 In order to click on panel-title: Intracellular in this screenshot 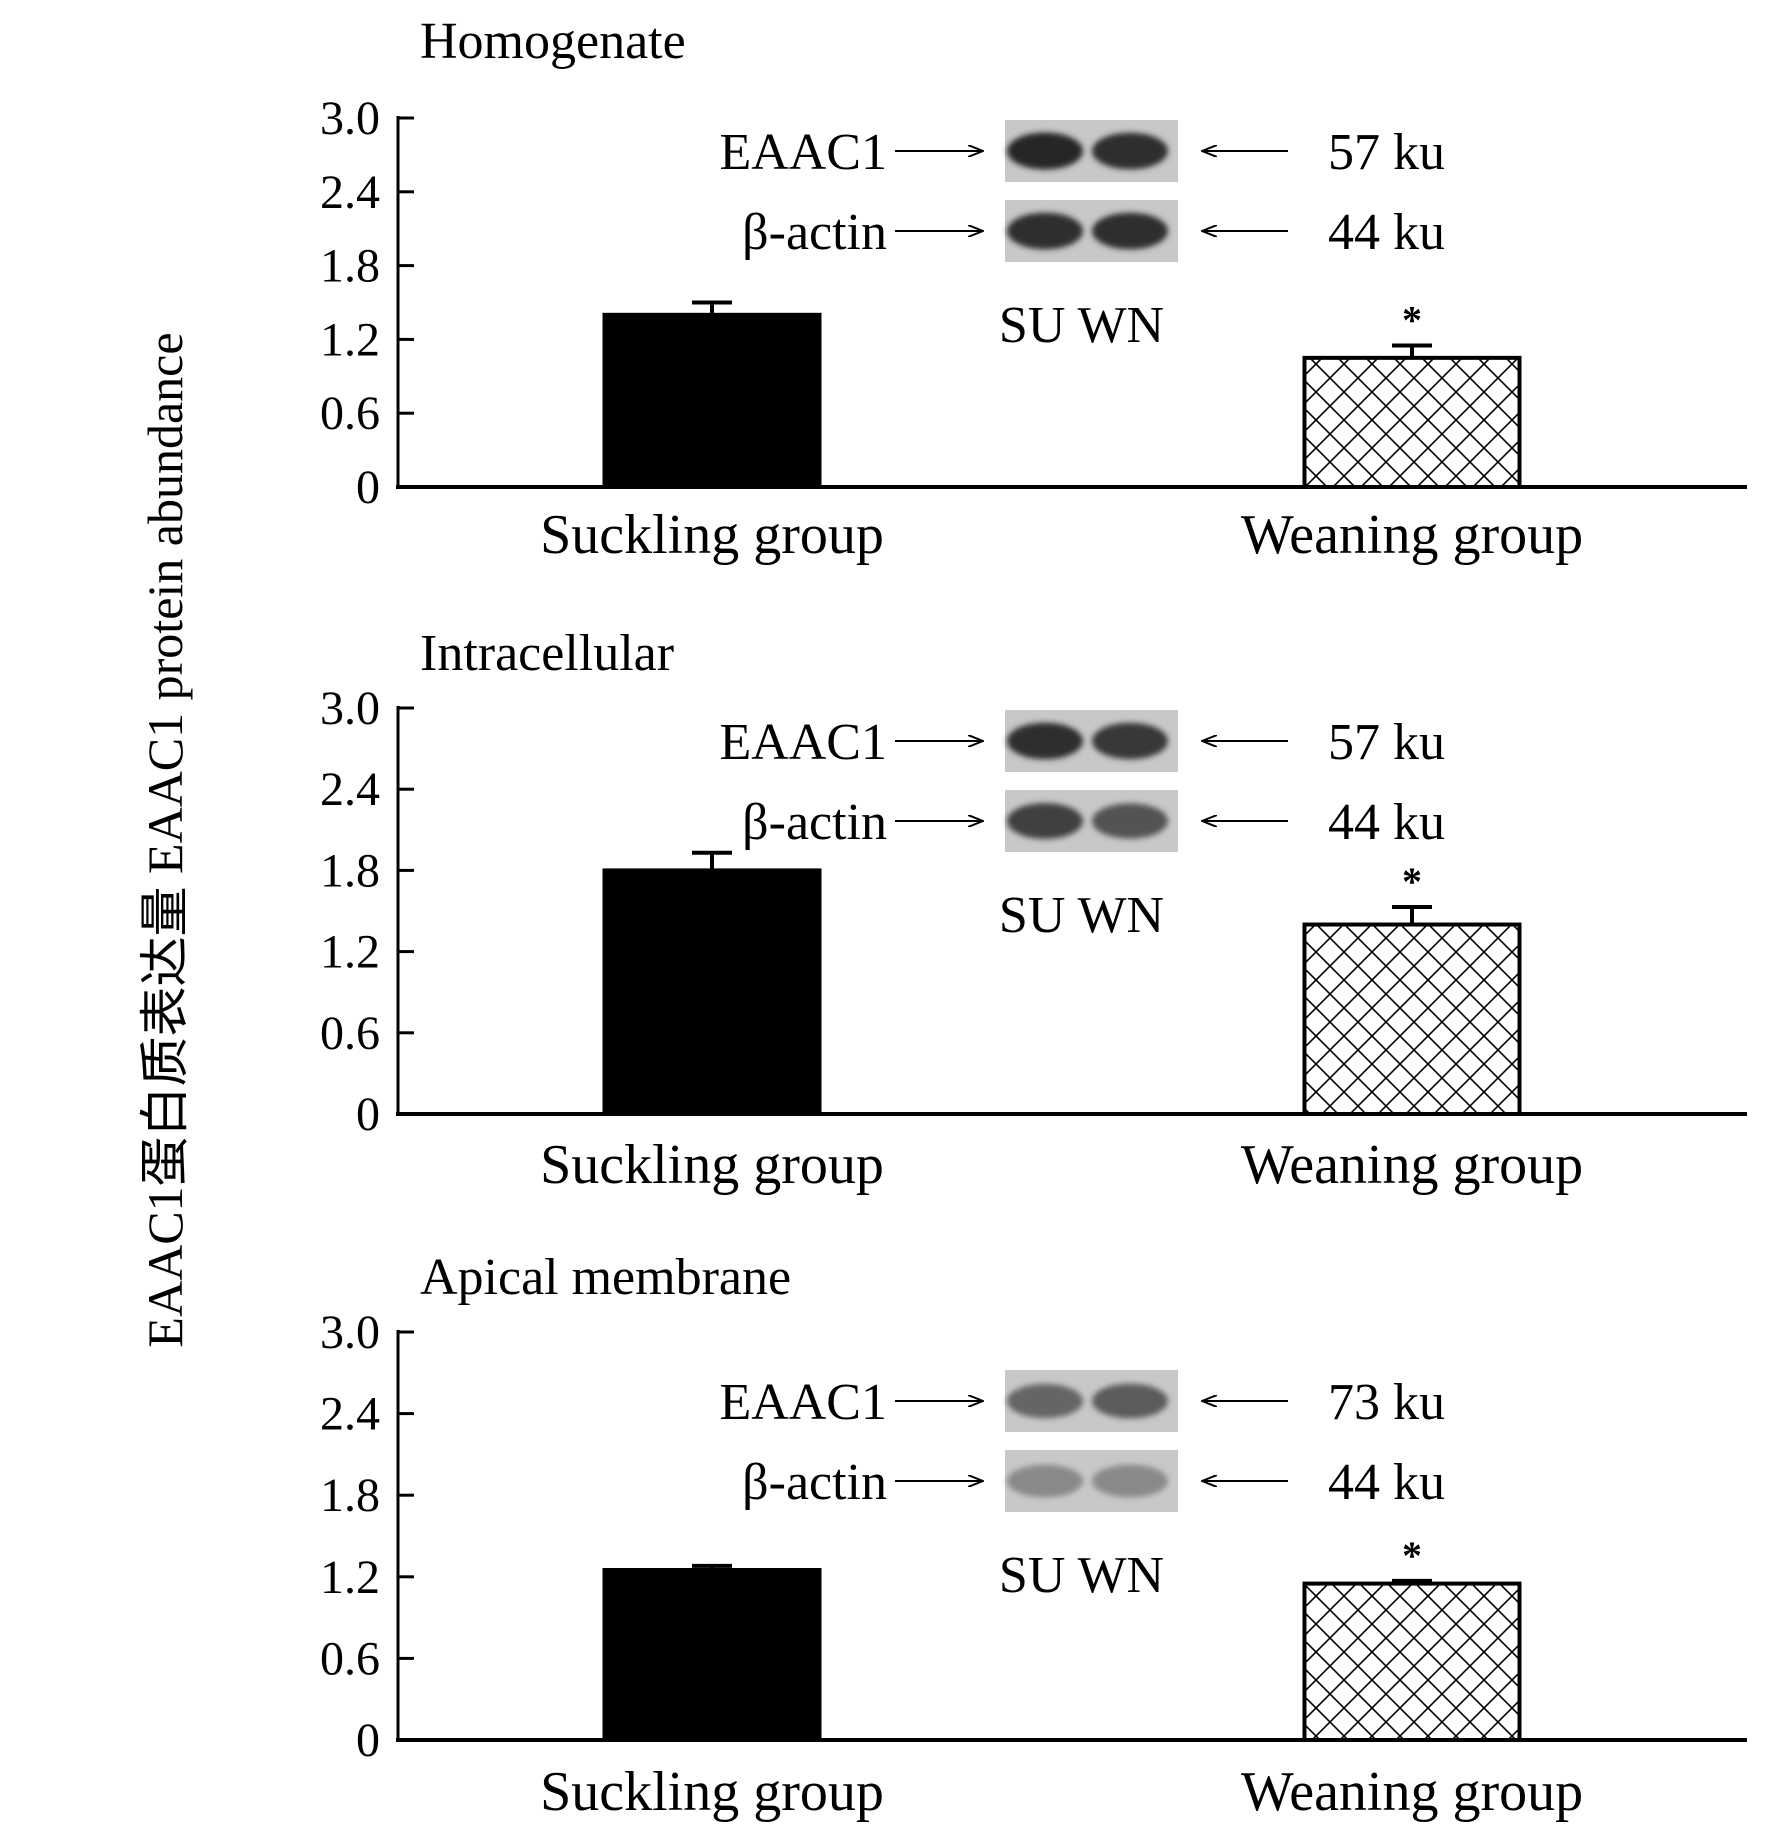, I will do `click(547, 653)`.